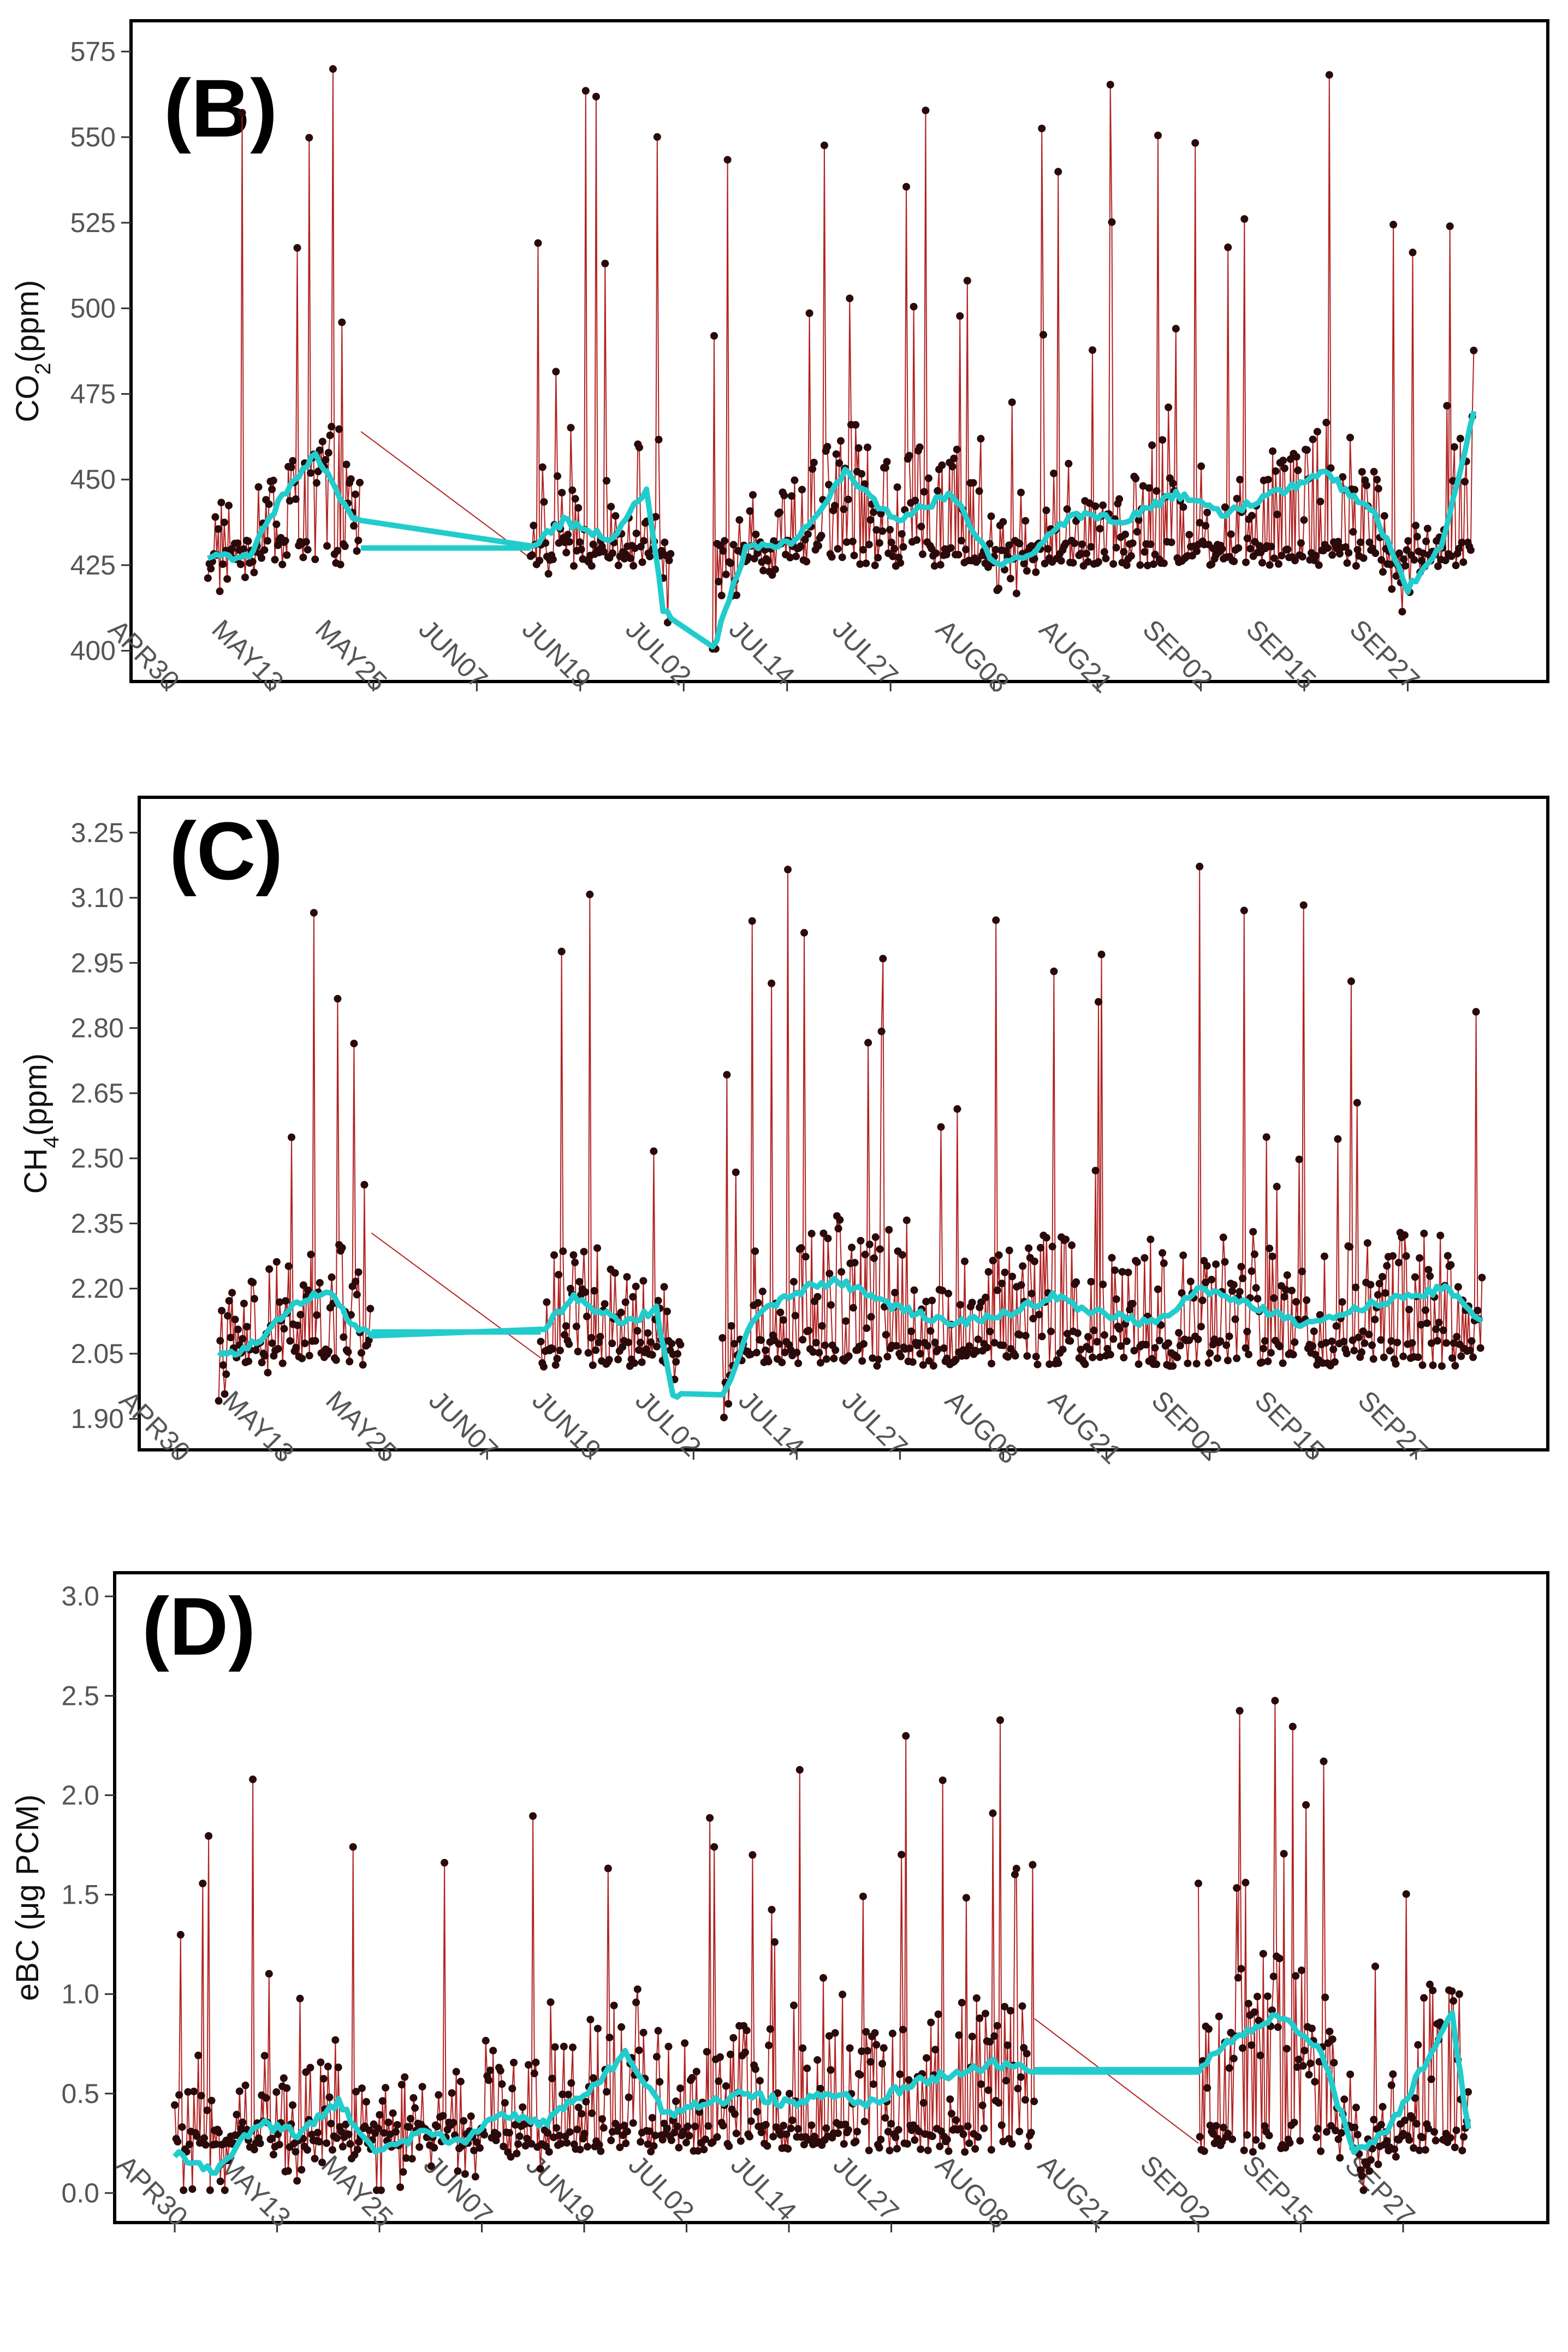  I want to click on y-tick-label: 1.5, so click(80, 1895).